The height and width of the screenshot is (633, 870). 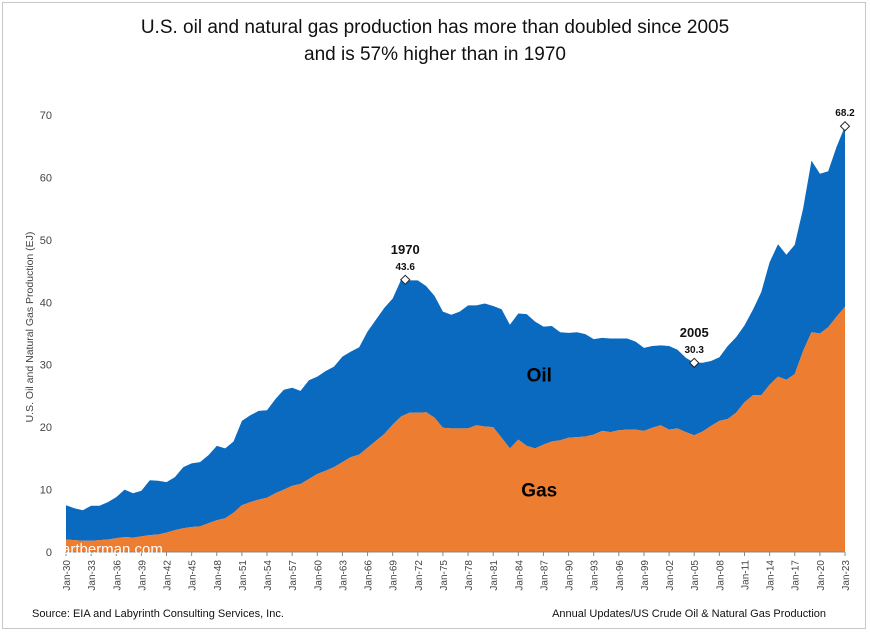 What do you see at coordinates (444, 575) in the screenshot?
I see `x-tick-label: Jan-75` at bounding box center [444, 575].